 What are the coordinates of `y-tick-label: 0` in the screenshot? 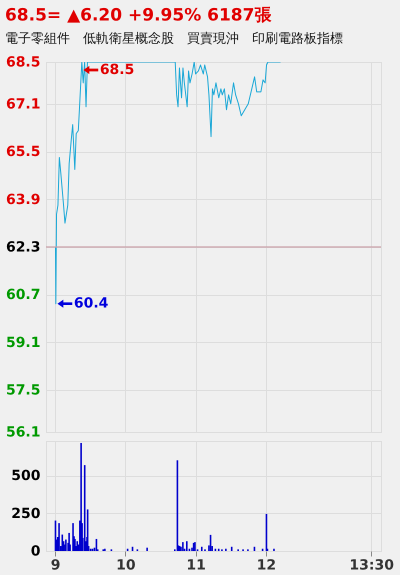 It's located at (35, 552).